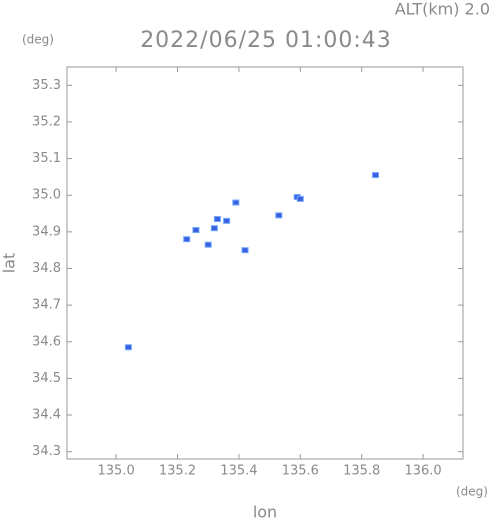  What do you see at coordinates (46, 158) in the screenshot?
I see `y-tick-label: 35.1` at bounding box center [46, 158].